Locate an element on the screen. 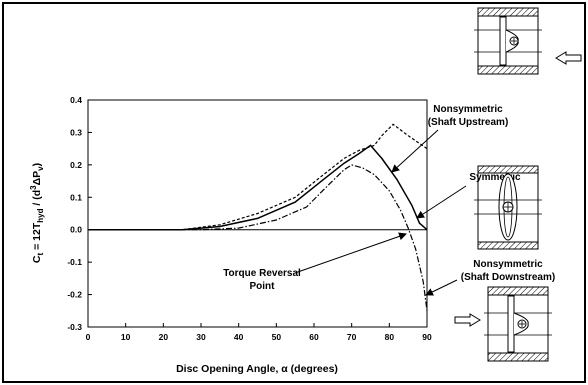 The image size is (588, 385). y-tick-label: 0.4 is located at coordinates (76, 100).